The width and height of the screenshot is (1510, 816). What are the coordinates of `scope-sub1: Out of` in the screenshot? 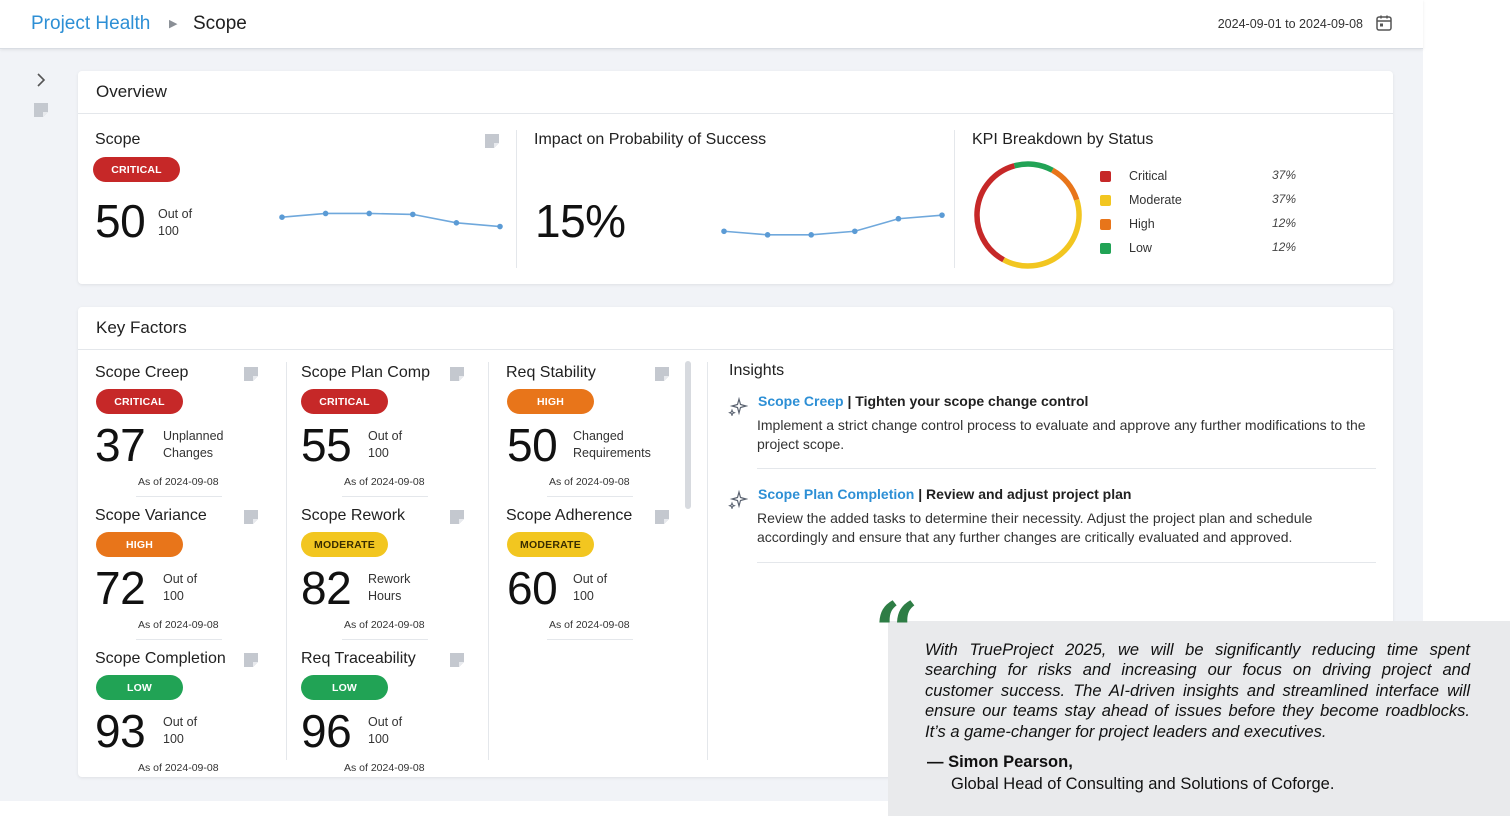 It's located at (175, 214).